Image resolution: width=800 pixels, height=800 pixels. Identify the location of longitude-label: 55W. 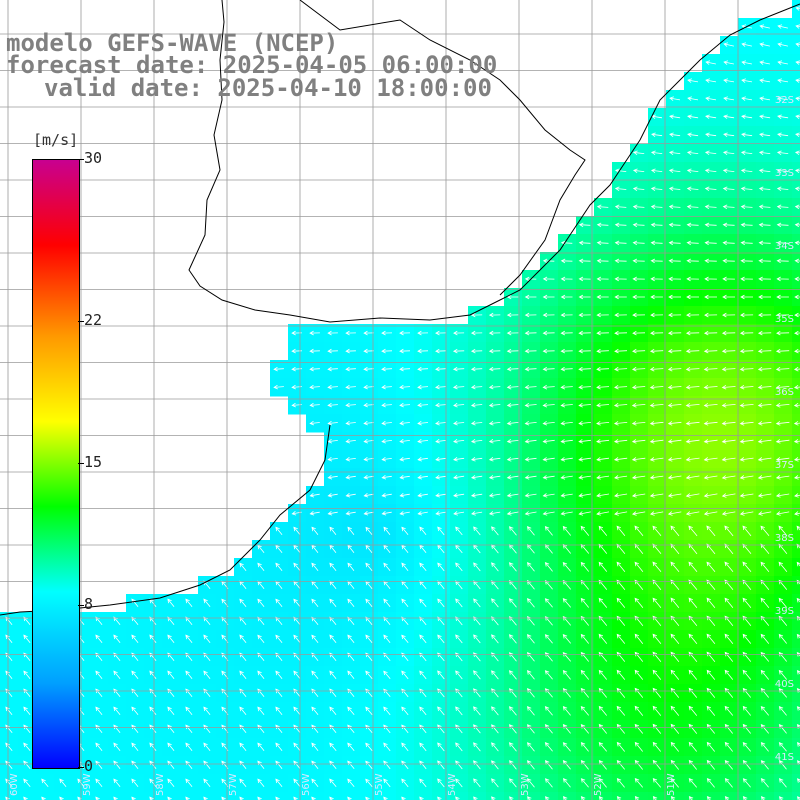
(379, 784).